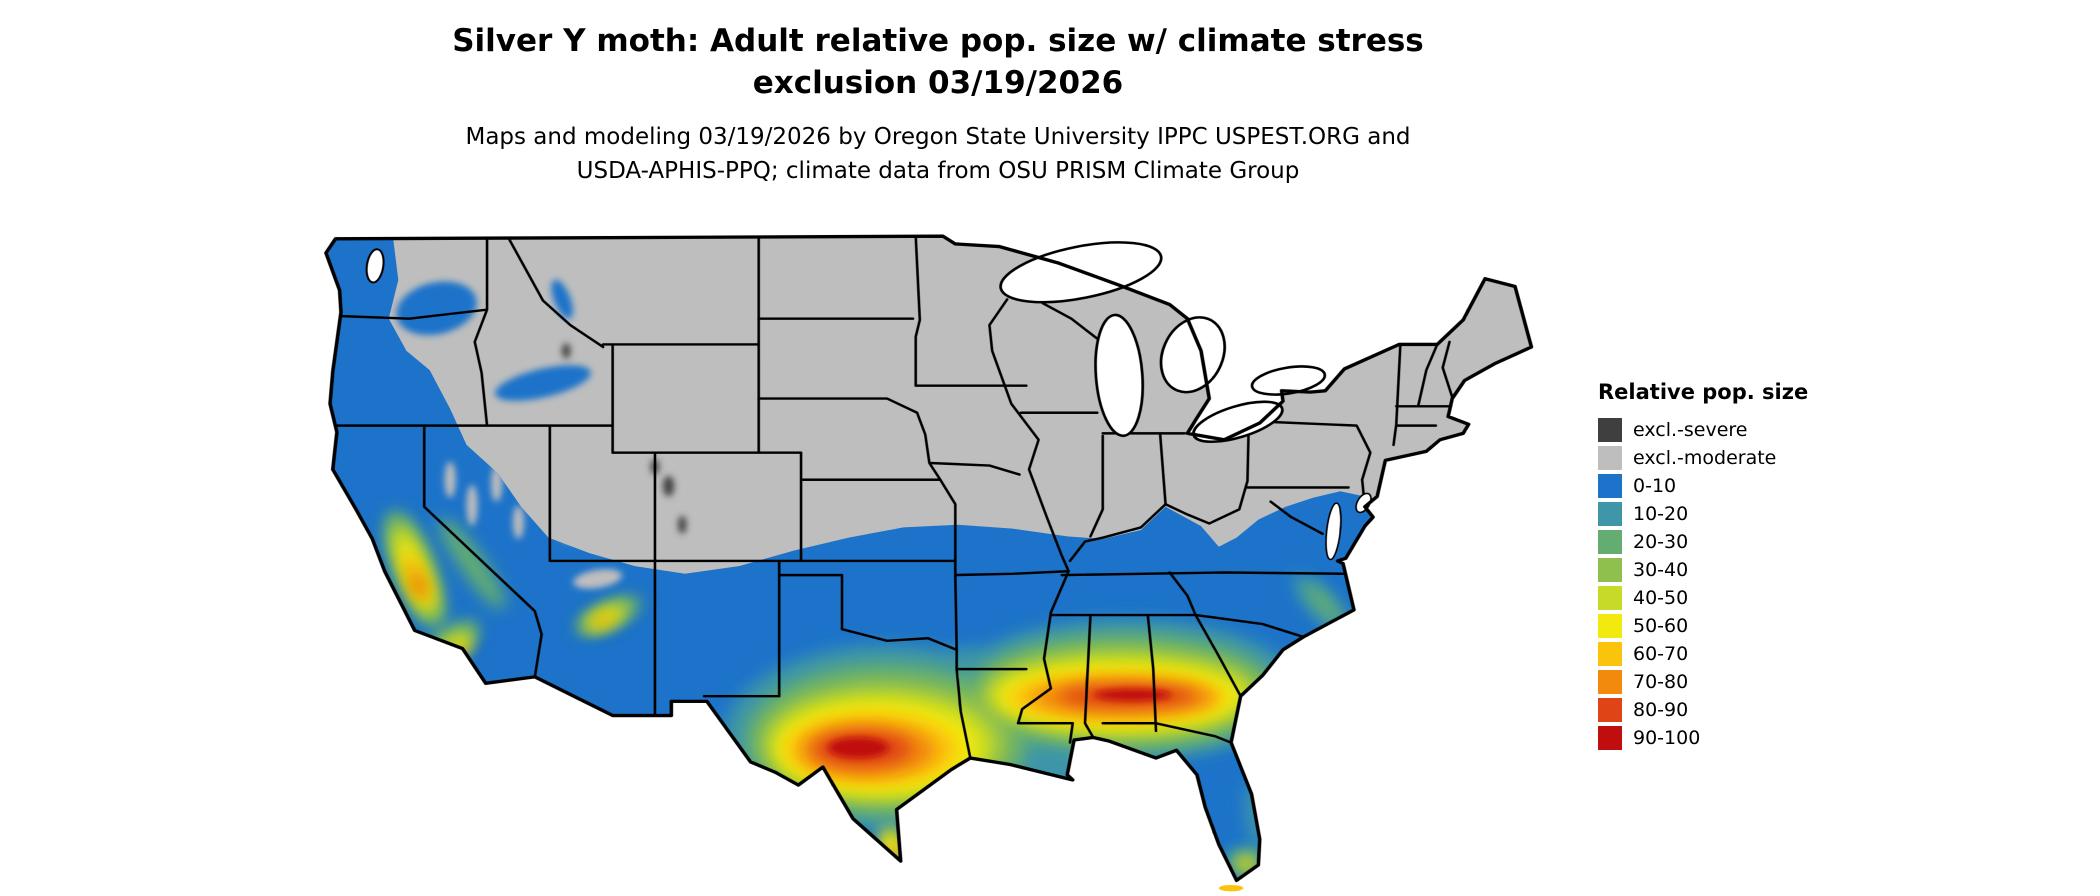 The image size is (2100, 896). I want to click on map-region-excl-moderate-ranges, so click(534, 525).